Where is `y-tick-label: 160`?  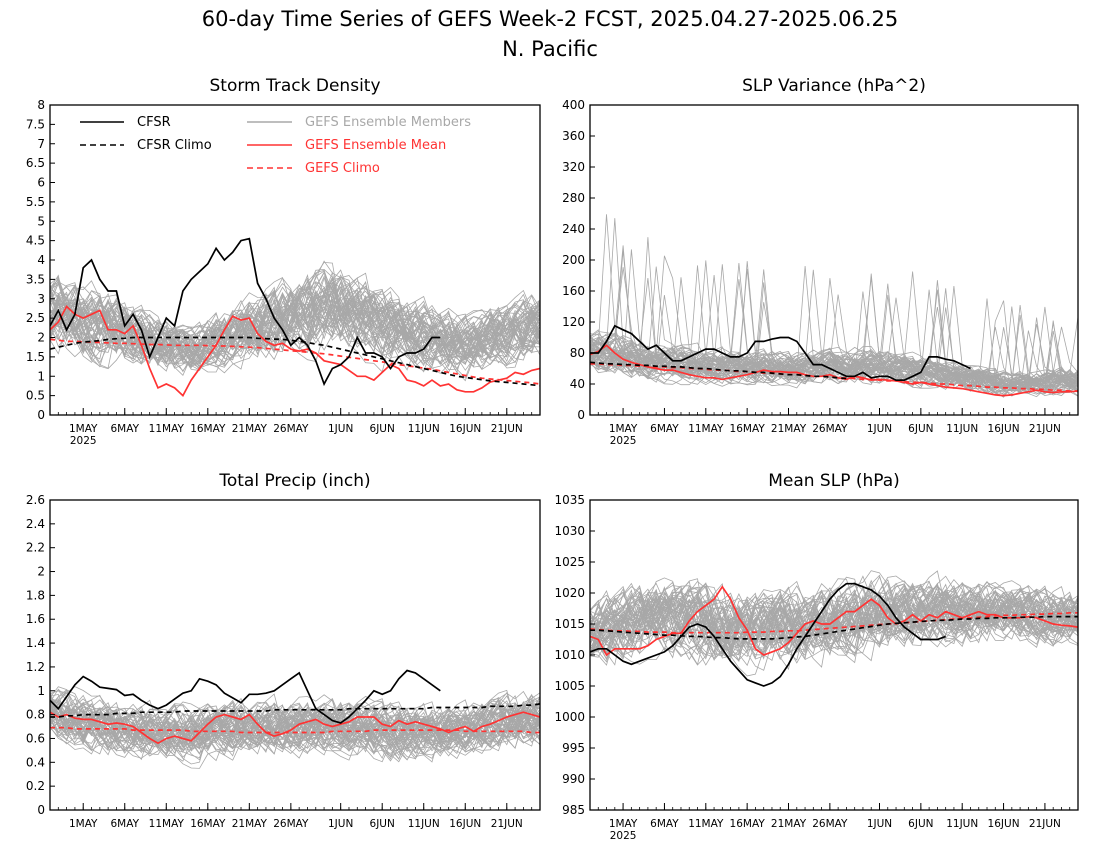 y-tick-label: 160 is located at coordinates (573, 291).